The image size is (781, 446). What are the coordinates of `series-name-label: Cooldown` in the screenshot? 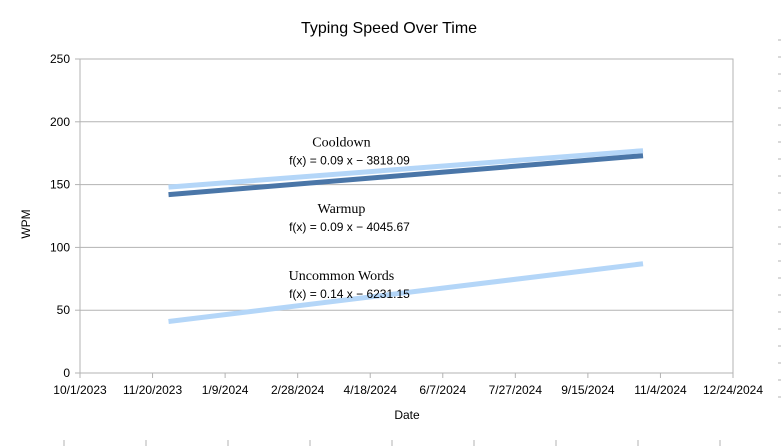 It's located at (341, 142).